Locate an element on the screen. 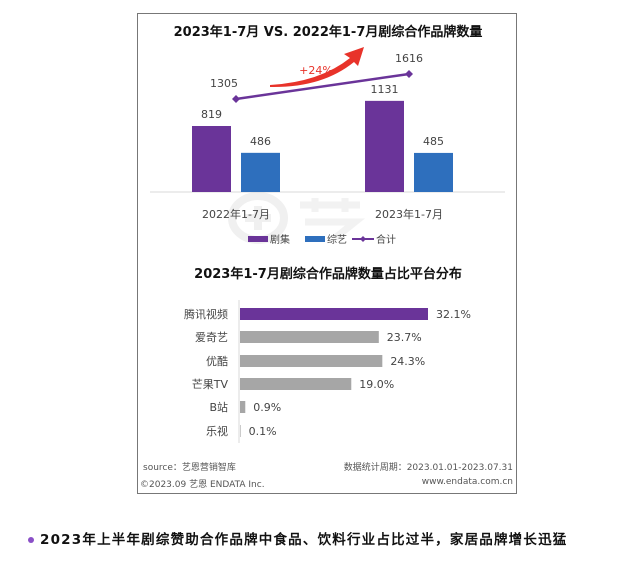 The image size is (640, 562). chart2-category-label: 腾讯视频 is located at coordinates (206, 314).